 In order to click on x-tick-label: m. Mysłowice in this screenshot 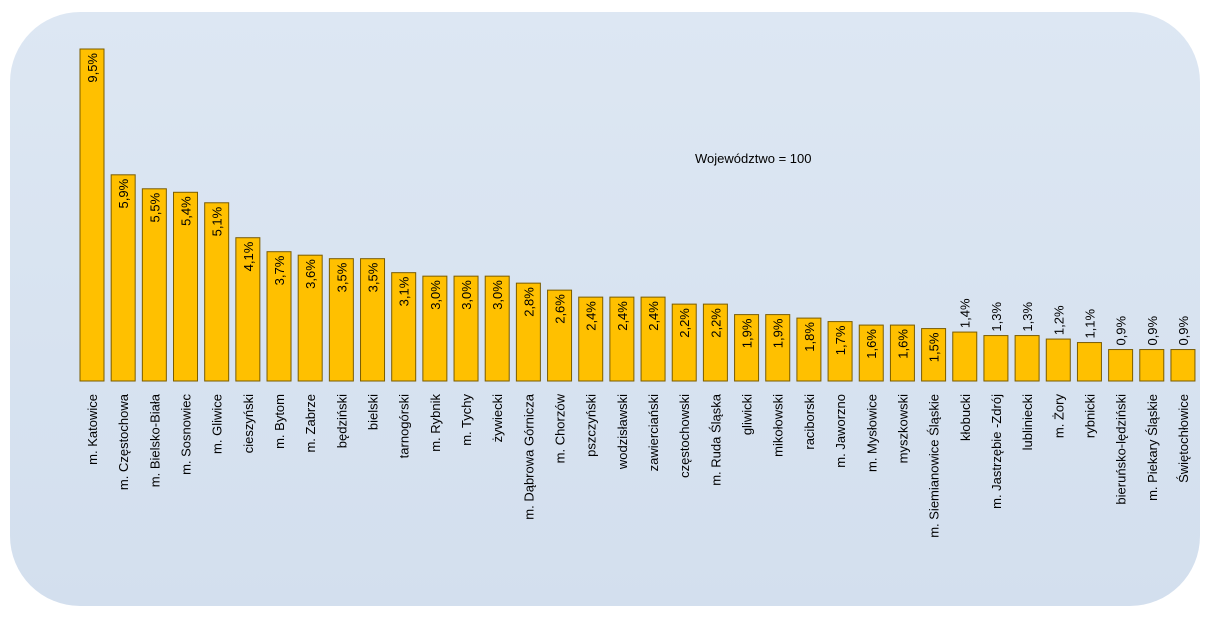, I will do `click(871, 433)`.